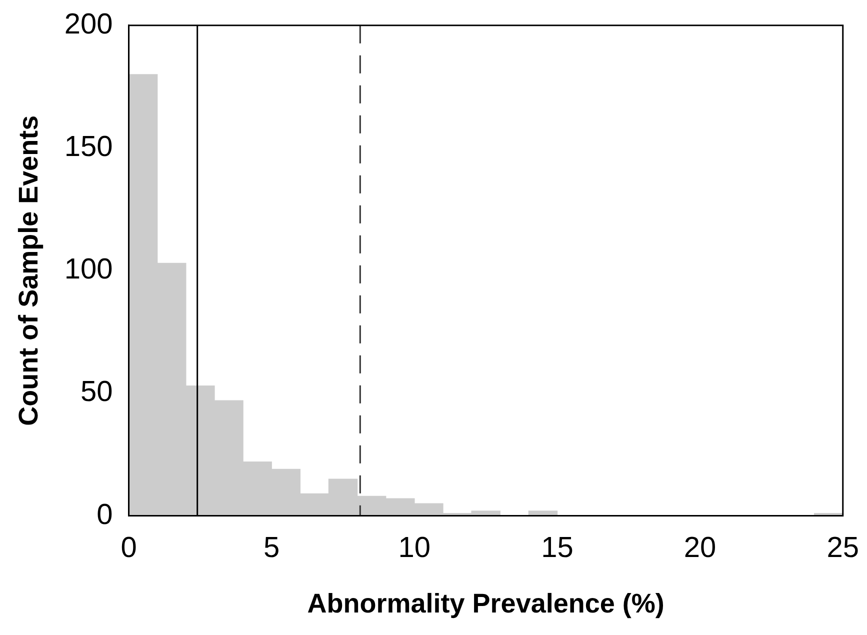 Image resolution: width=867 pixels, height=635 pixels. What do you see at coordinates (104, 514) in the screenshot?
I see `y-tick-label: 0` at bounding box center [104, 514].